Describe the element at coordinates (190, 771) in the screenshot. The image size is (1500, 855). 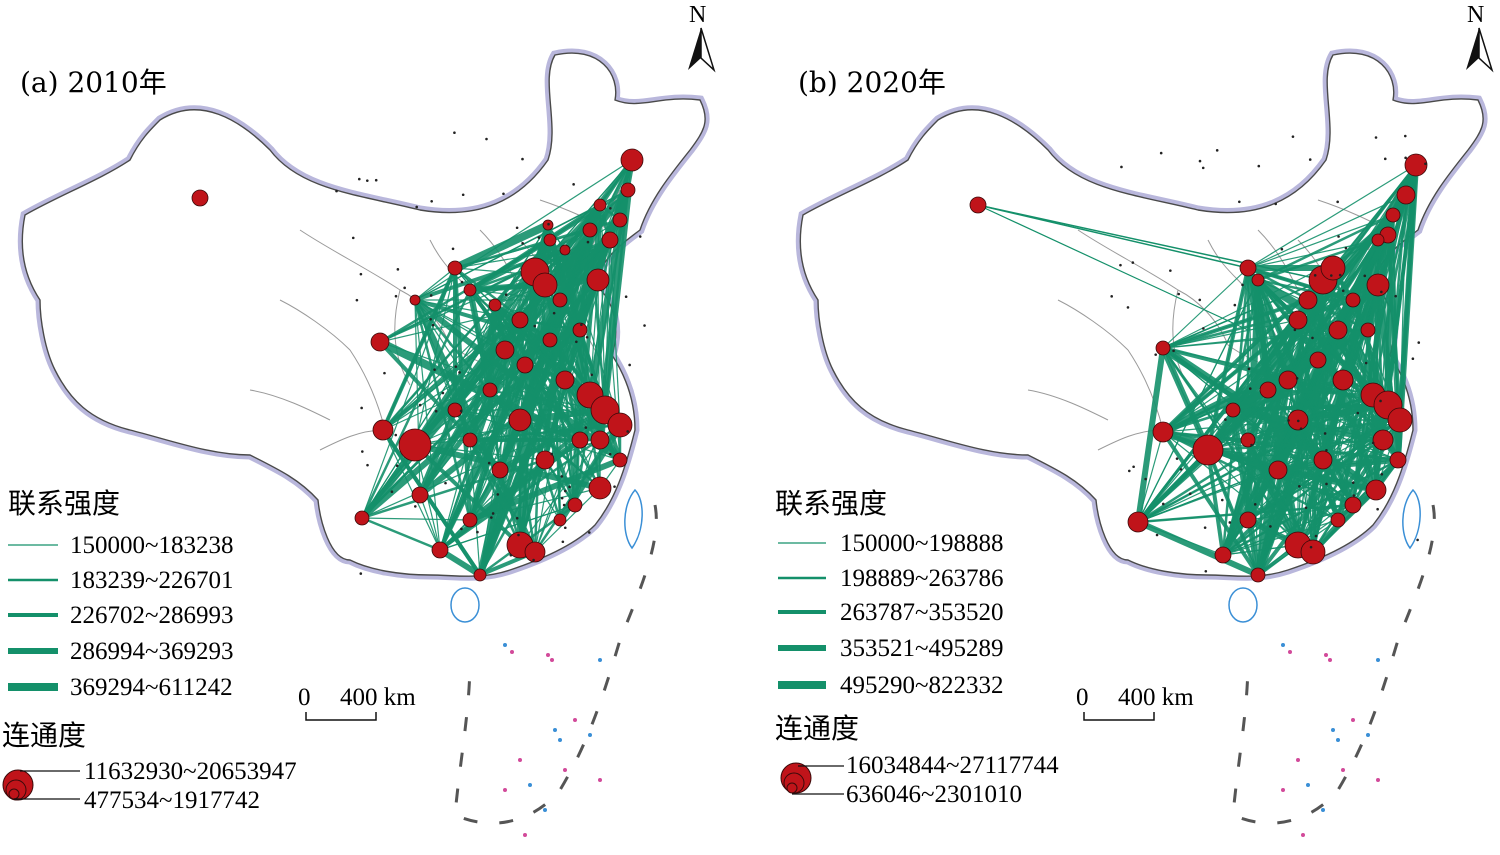
I see `connectivity-max-a: 11632930~20653947` at that location.